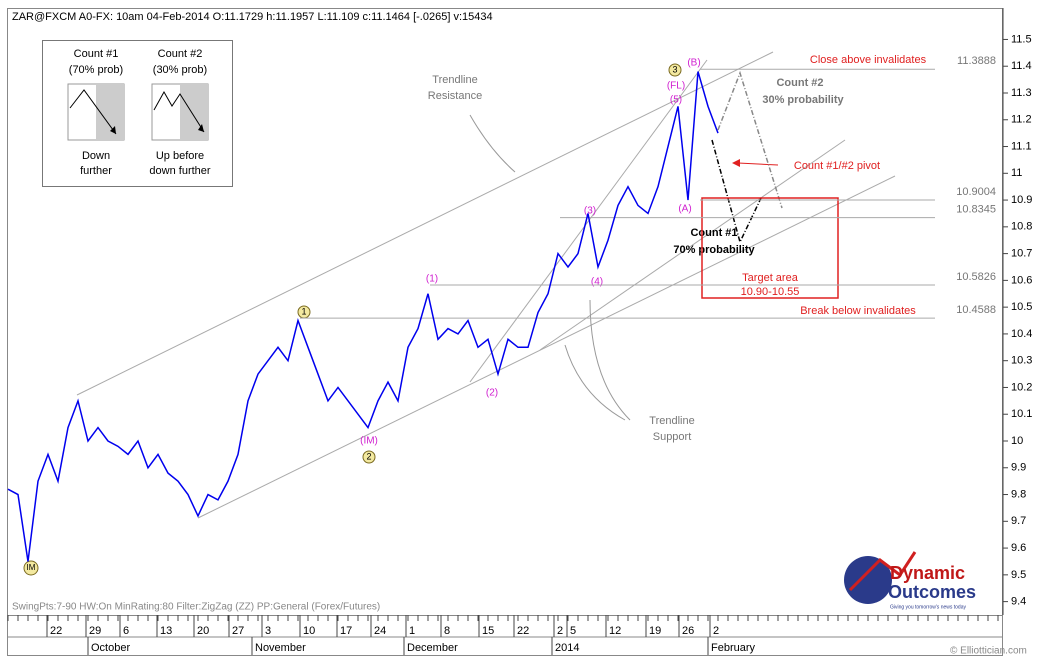 The image size is (1045, 661). What do you see at coordinates (203, 631) in the screenshot?
I see `x-tick-label: 20` at bounding box center [203, 631].